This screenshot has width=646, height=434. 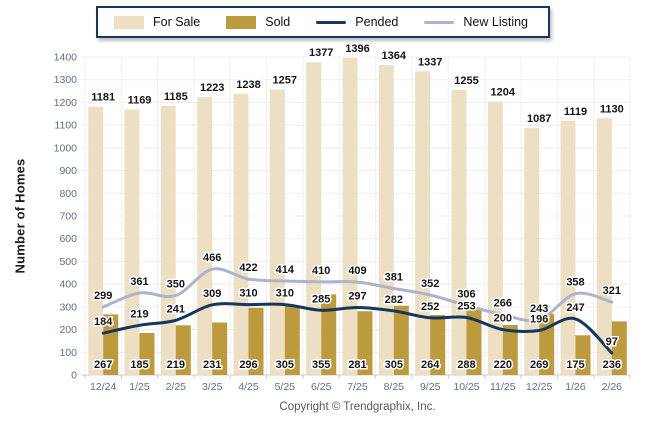 What do you see at coordinates (430, 307) in the screenshot?
I see `line-value-label: 252` at bounding box center [430, 307].